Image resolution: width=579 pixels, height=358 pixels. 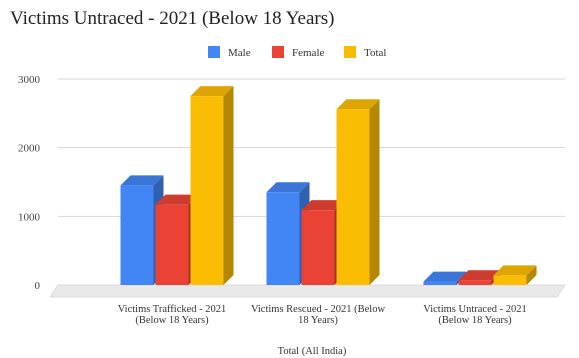 What do you see at coordinates (29, 149) in the screenshot?
I see `y-tick-label: 2000` at bounding box center [29, 149].